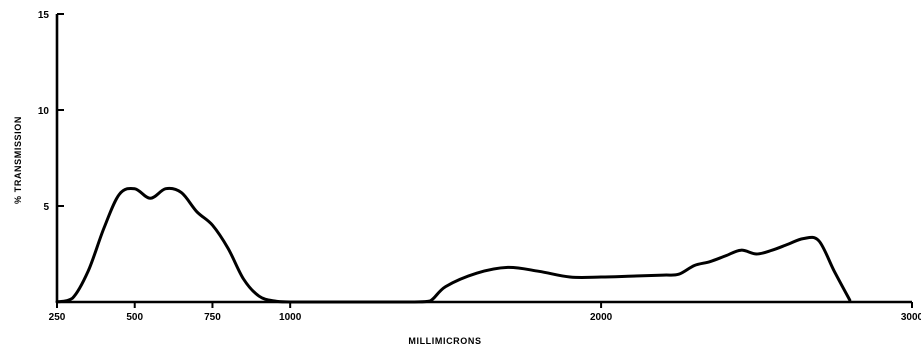 The image size is (921, 351). I want to click on x-tick-label: 500, so click(134, 317).